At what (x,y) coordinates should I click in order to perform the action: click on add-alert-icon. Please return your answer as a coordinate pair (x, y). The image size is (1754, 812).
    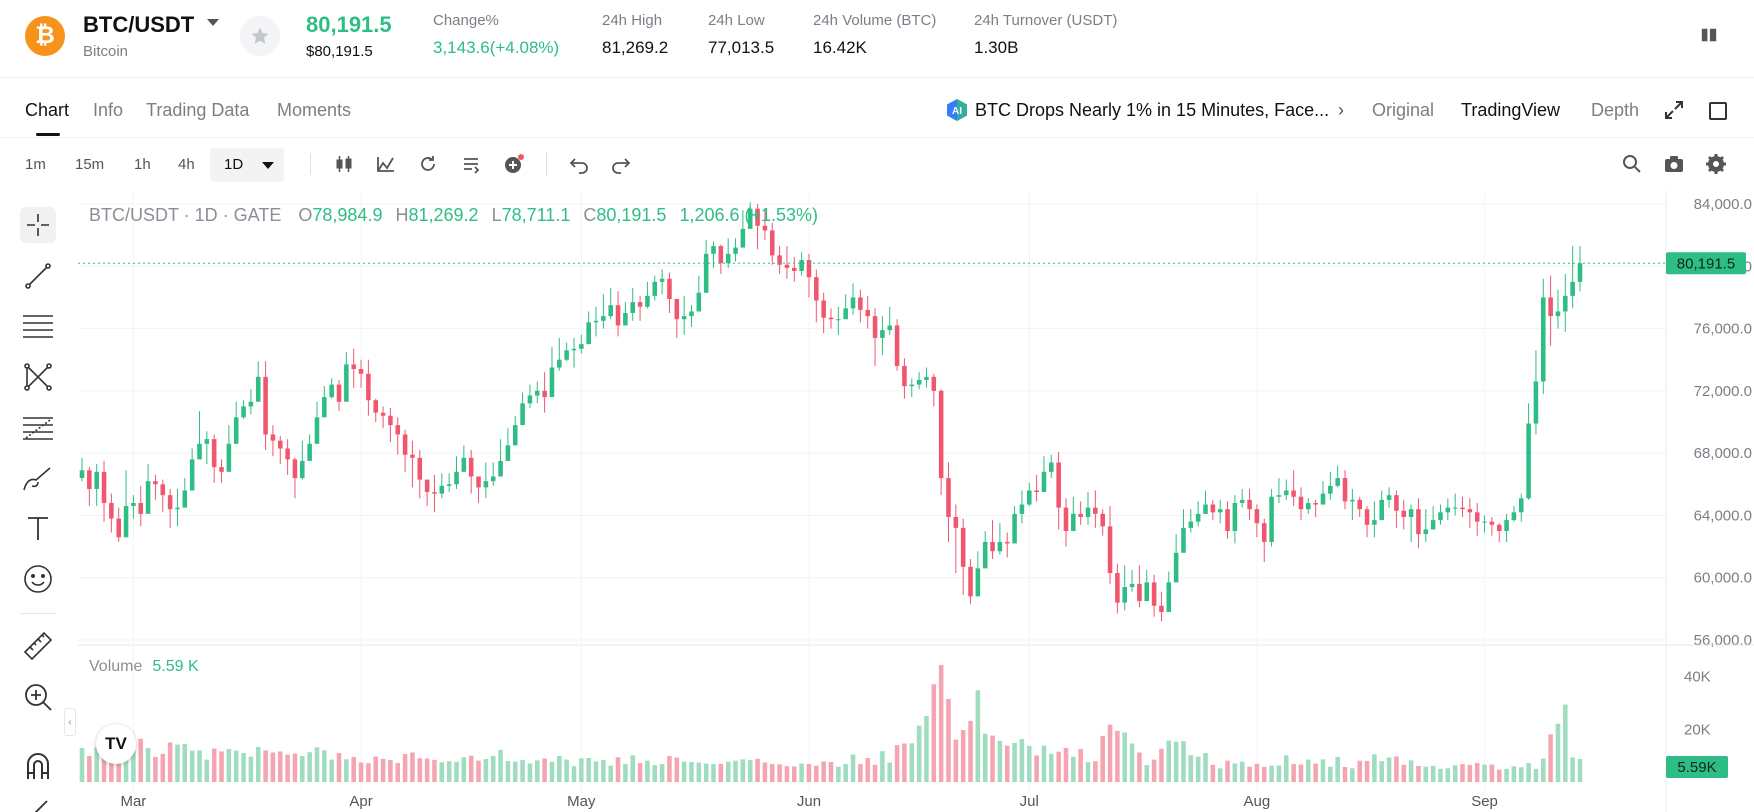
    Looking at the image, I should click on (514, 164).